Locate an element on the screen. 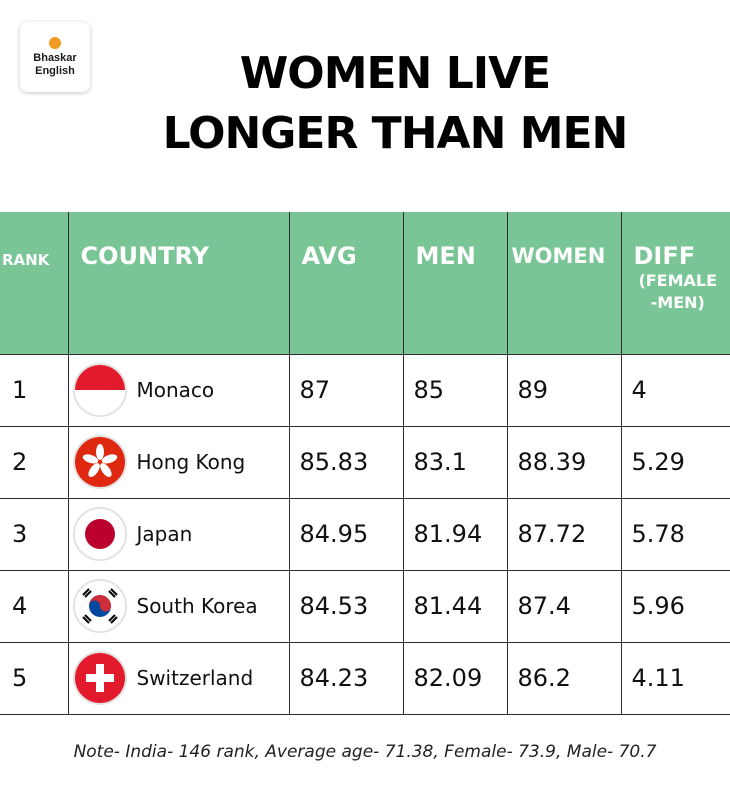 The height and width of the screenshot is (808, 730). rank-cell: 4 is located at coordinates (34, 605).